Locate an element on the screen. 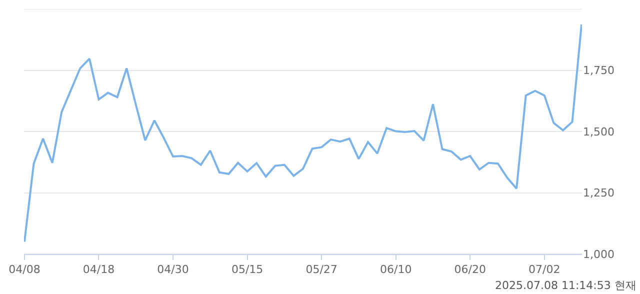 The width and height of the screenshot is (640, 294). x-tick-label: 04/18 is located at coordinates (98, 269).